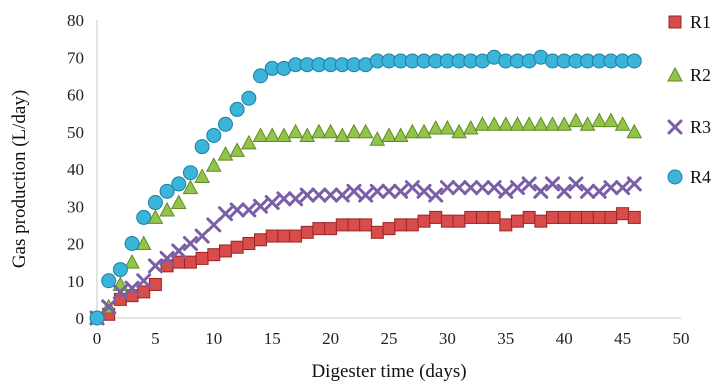  What do you see at coordinates (564, 338) in the screenshot?
I see `x-tick-label: 40` at bounding box center [564, 338].